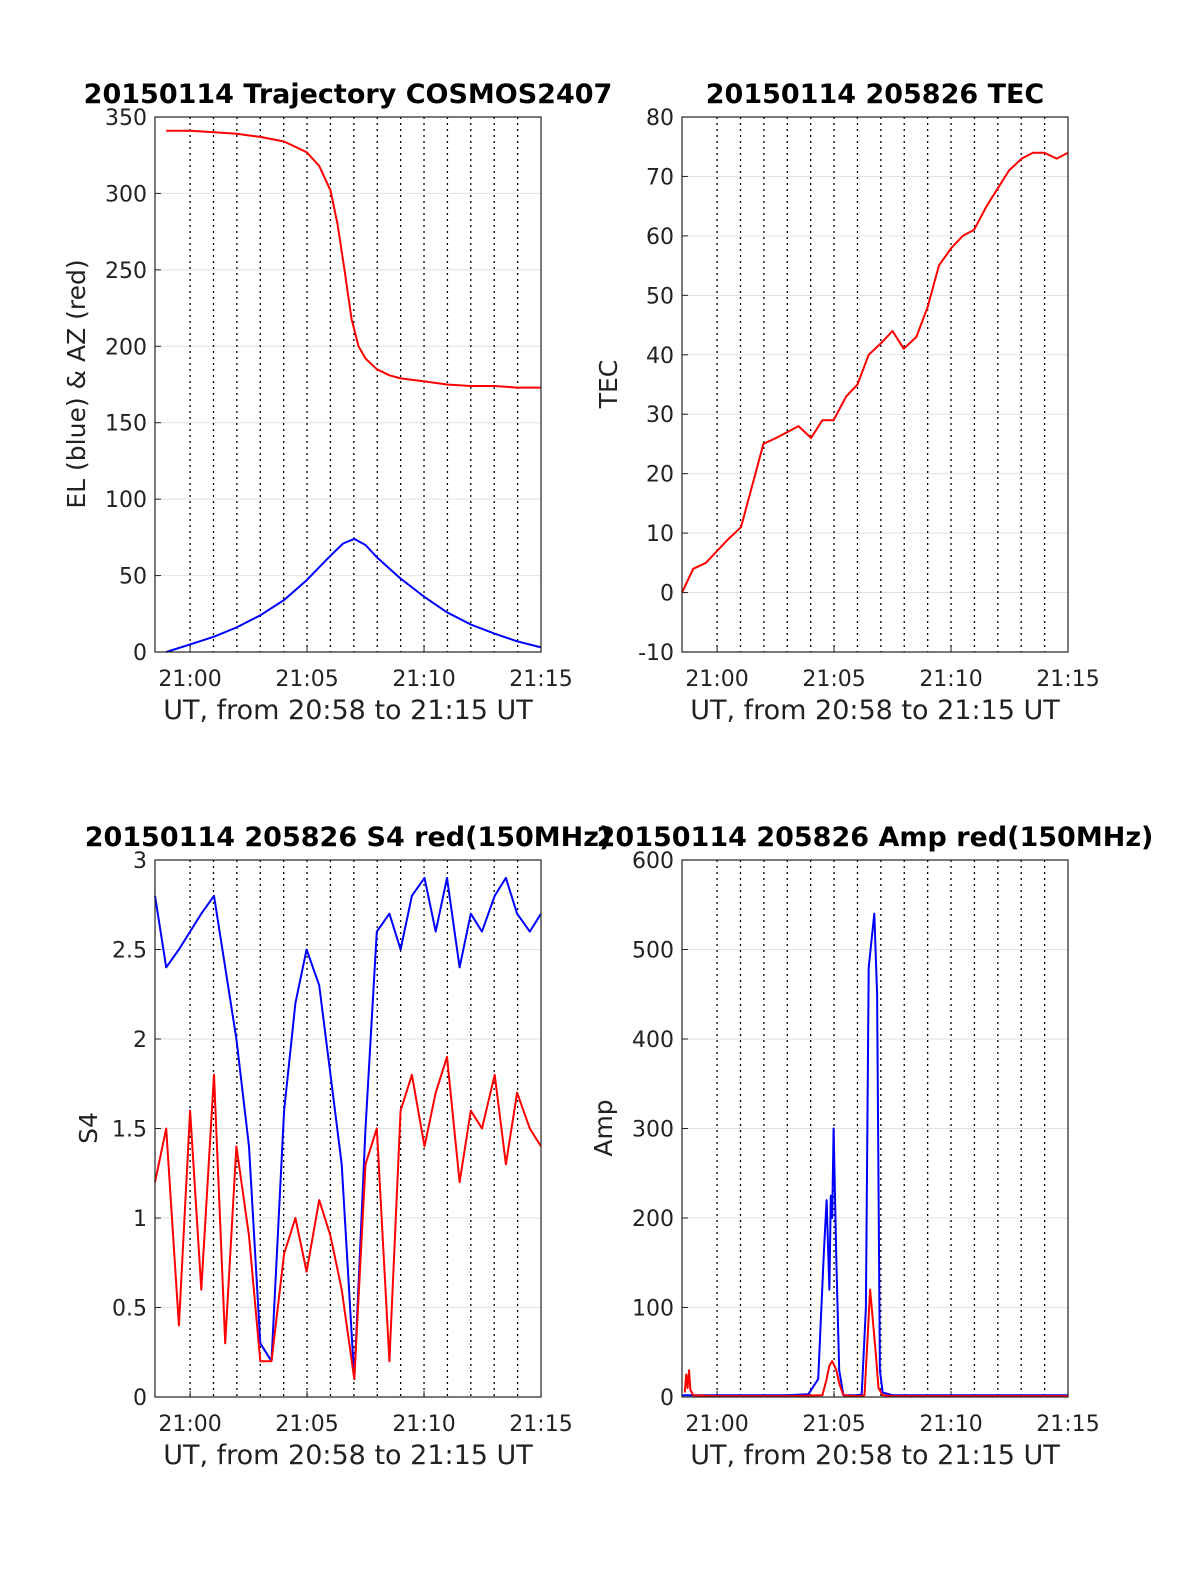 This screenshot has width=1200, height=1575. Describe the element at coordinates (608, 385) in the screenshot. I see `tec-ylabel: TEC` at that location.